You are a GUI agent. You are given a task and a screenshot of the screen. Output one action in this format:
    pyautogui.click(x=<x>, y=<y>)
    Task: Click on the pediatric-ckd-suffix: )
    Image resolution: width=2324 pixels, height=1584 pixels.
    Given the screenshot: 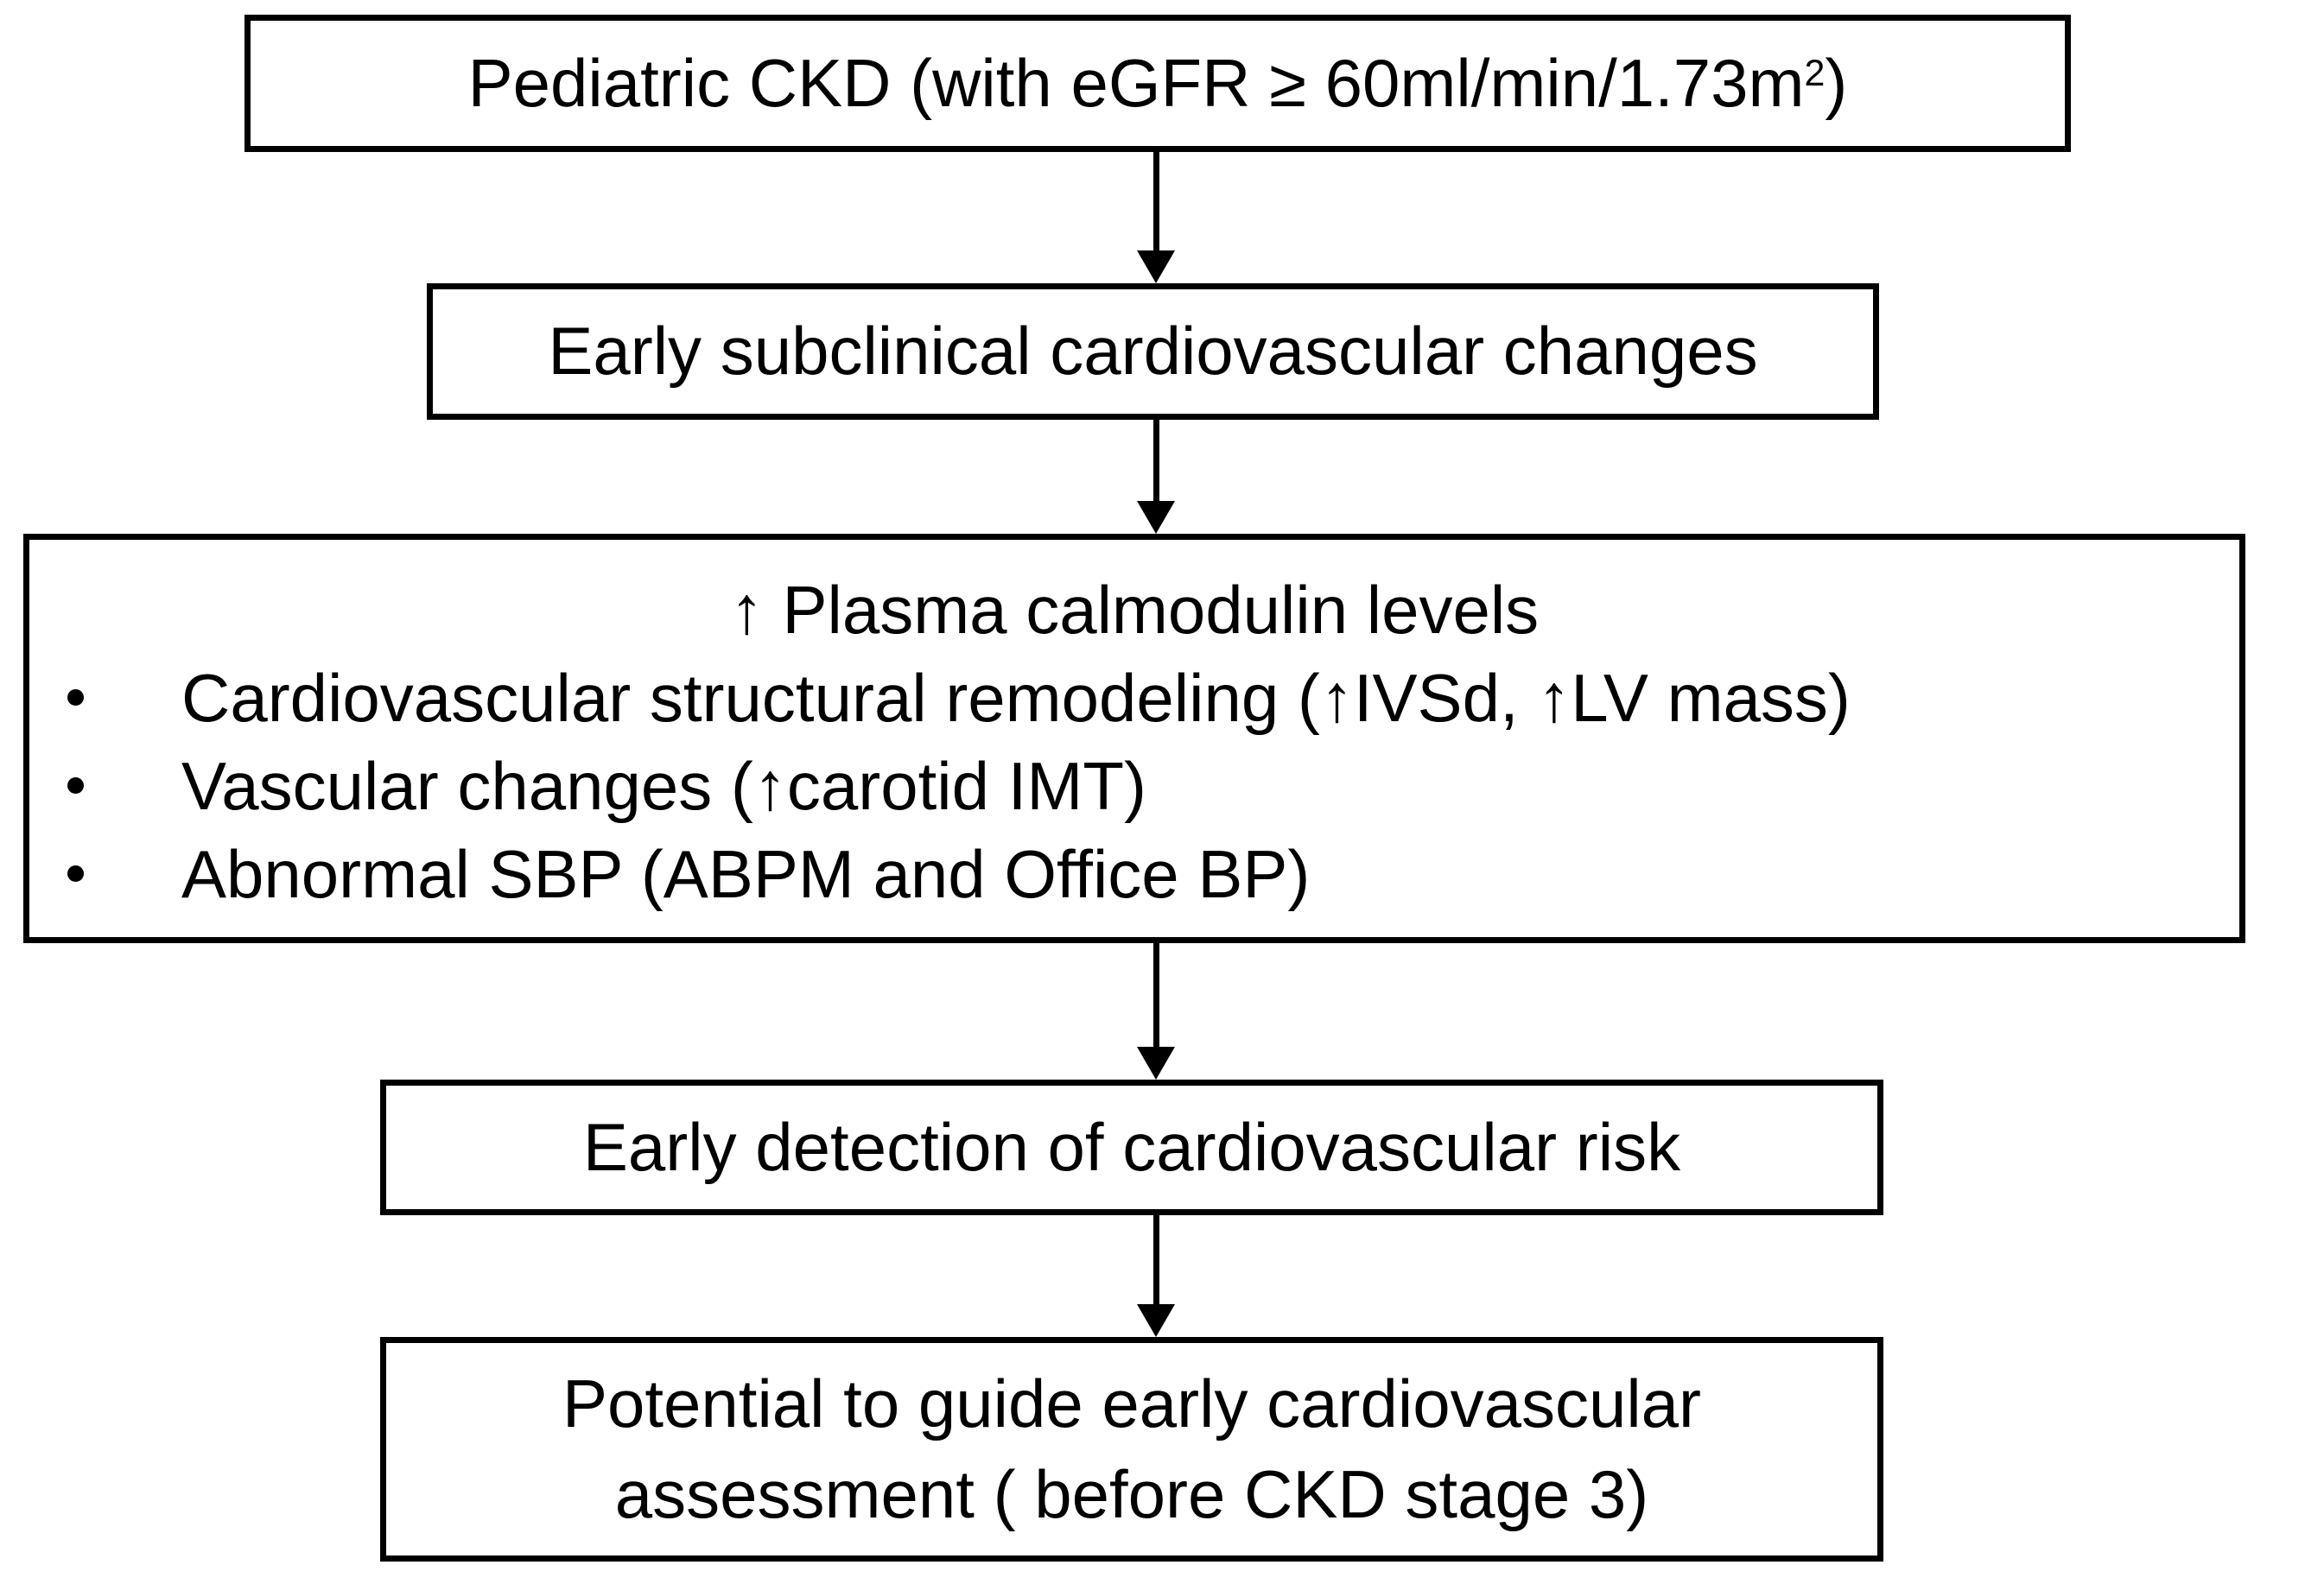 What is the action you would take?
    pyautogui.click(x=1836, y=82)
    